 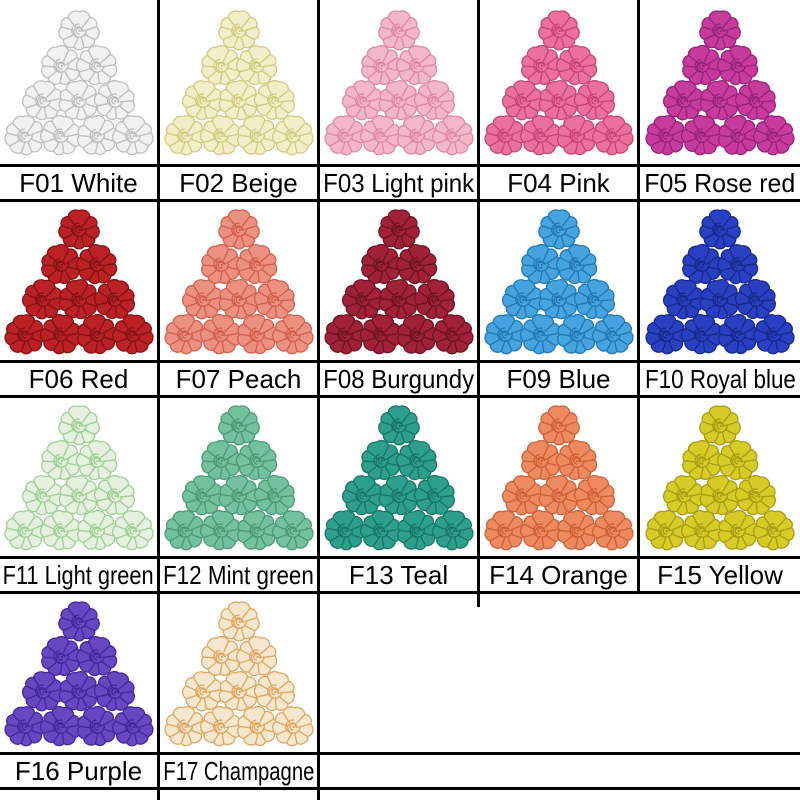 I want to click on swatch-F02, so click(x=240, y=82).